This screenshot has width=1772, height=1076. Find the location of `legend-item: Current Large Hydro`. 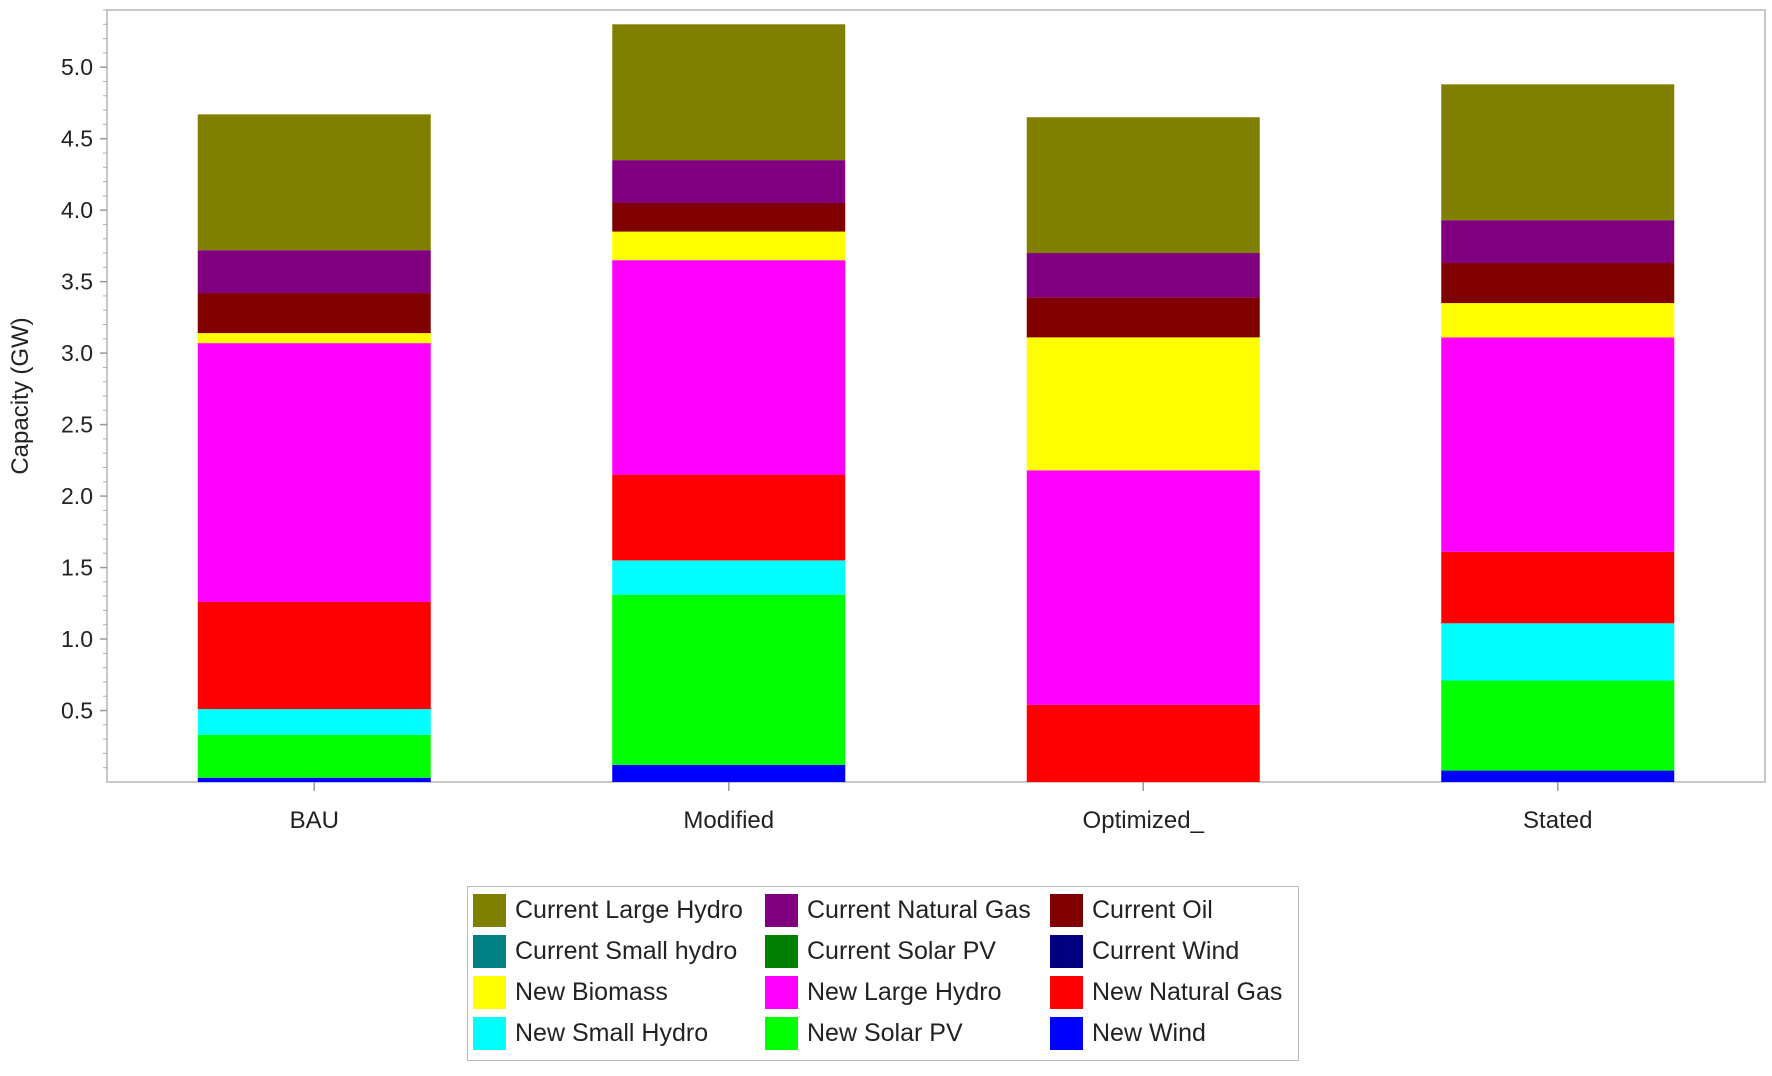

legend-item: Current Large Hydro is located at coordinates (608, 910).